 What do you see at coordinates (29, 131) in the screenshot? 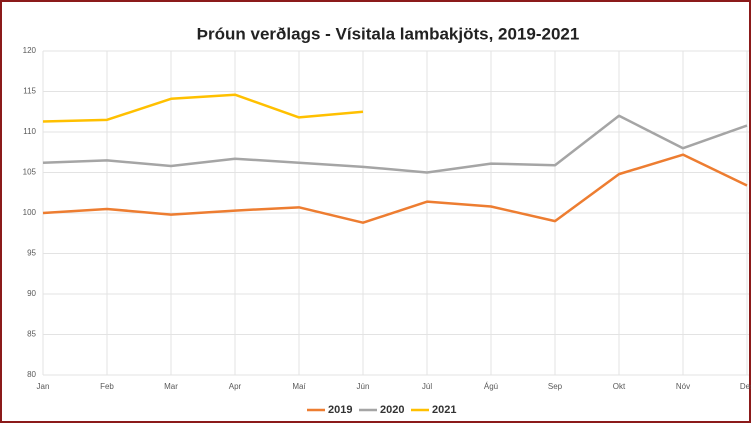
I see `y-tick-label: 110` at bounding box center [29, 131].